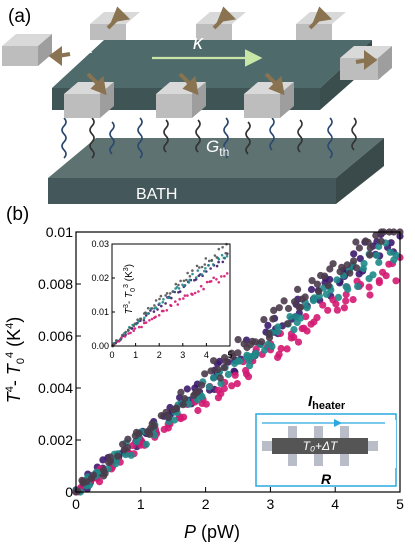  I want to click on heater-schematic, so click(326, 450).